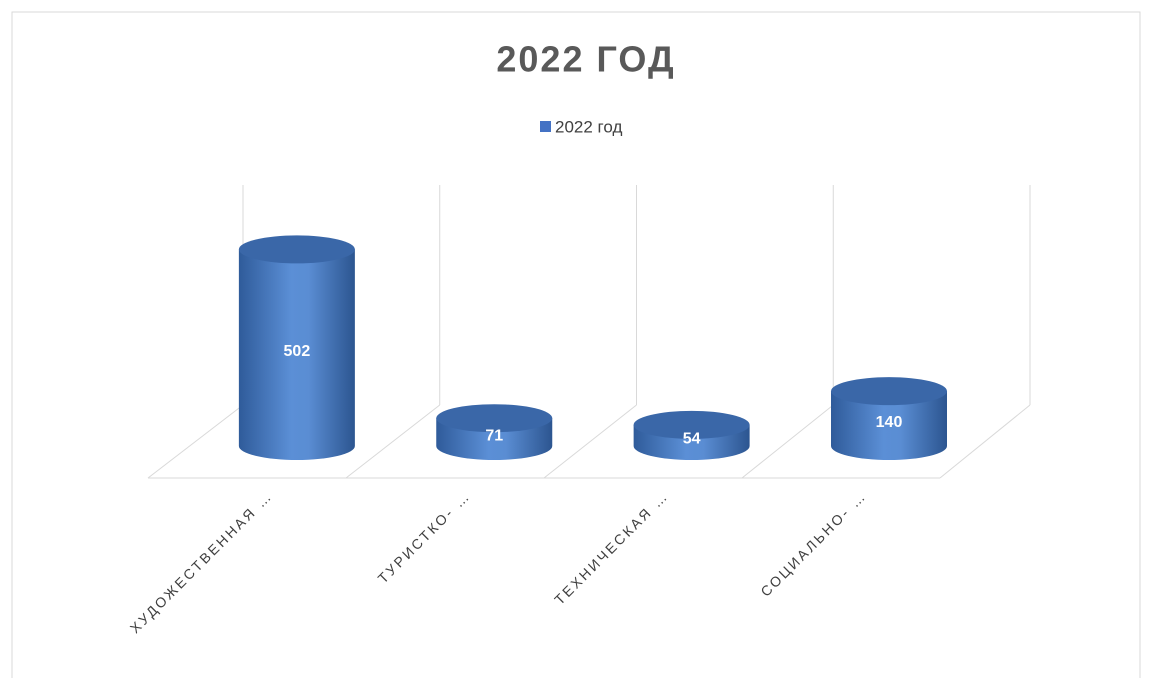 The width and height of the screenshot is (1151, 678). Describe the element at coordinates (494, 435) in the screenshot. I see `data-label: 71` at that location.